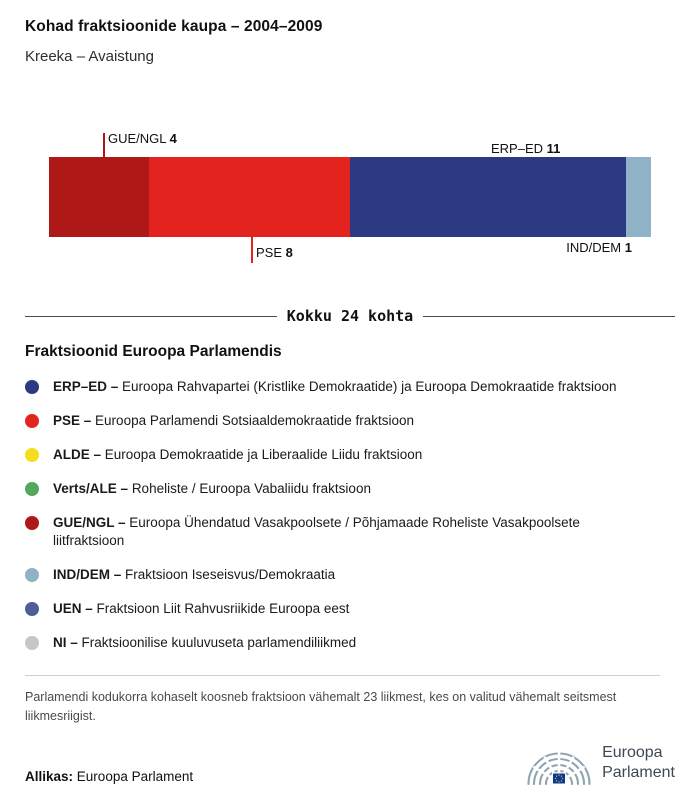 The image size is (700, 802). Describe the element at coordinates (269, 252) in the screenshot. I see `bar-label-pse-name: PSE` at that location.